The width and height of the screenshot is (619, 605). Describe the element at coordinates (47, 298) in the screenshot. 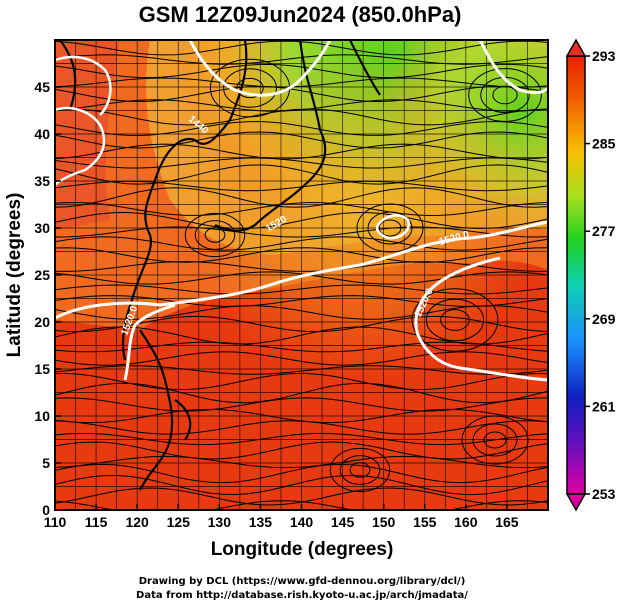

I see `y-axis-ticks: 0 5 10 15 20 25 30 35 40 45` at that location.